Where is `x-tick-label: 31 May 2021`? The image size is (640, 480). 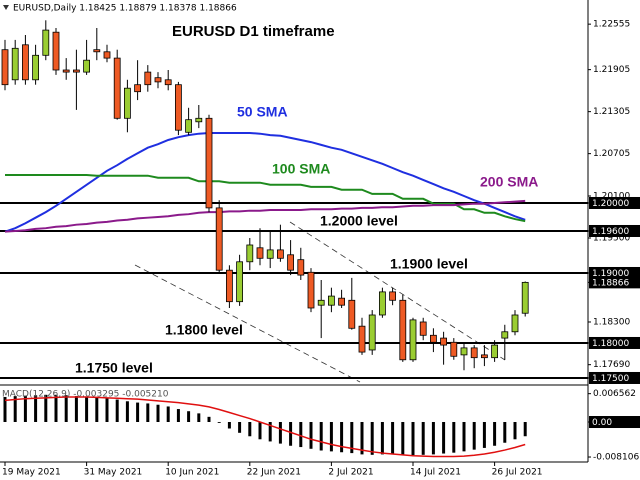
x-tick-label: 31 May 2021 is located at coordinates (113, 473).